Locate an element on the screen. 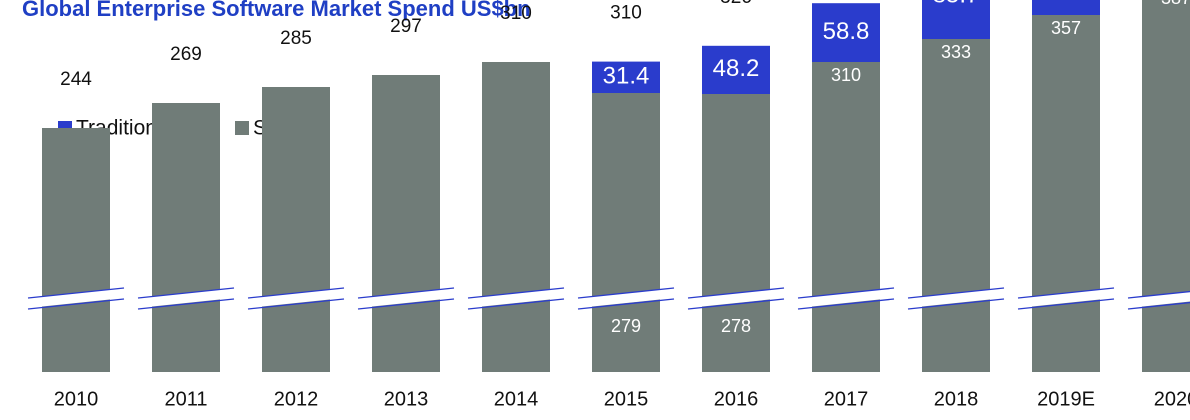 This screenshot has width=1190, height=420. segment-label: 31.4 is located at coordinates (626, 76).